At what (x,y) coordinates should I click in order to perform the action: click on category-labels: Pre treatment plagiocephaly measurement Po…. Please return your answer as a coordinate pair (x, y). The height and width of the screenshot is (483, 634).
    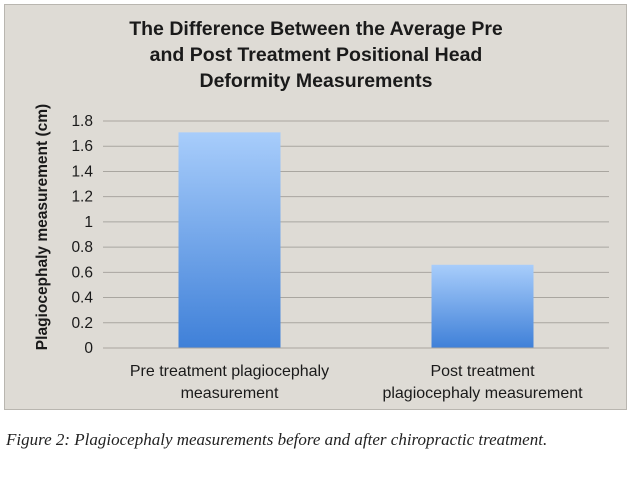
    Looking at the image, I should click on (356, 382).